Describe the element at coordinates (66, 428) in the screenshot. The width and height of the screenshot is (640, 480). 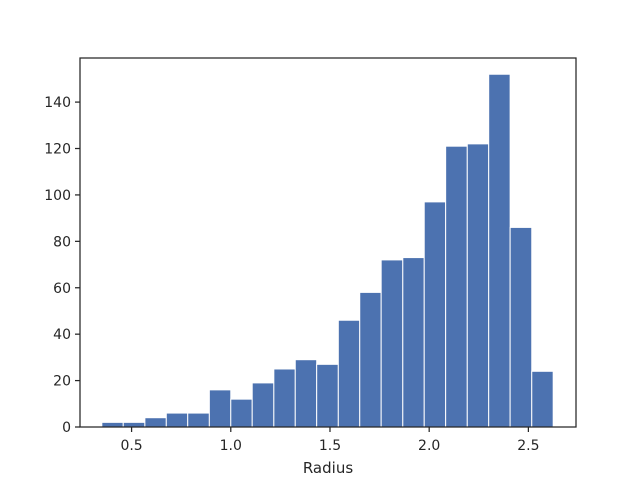
I see `y-tick-label: 0` at that location.